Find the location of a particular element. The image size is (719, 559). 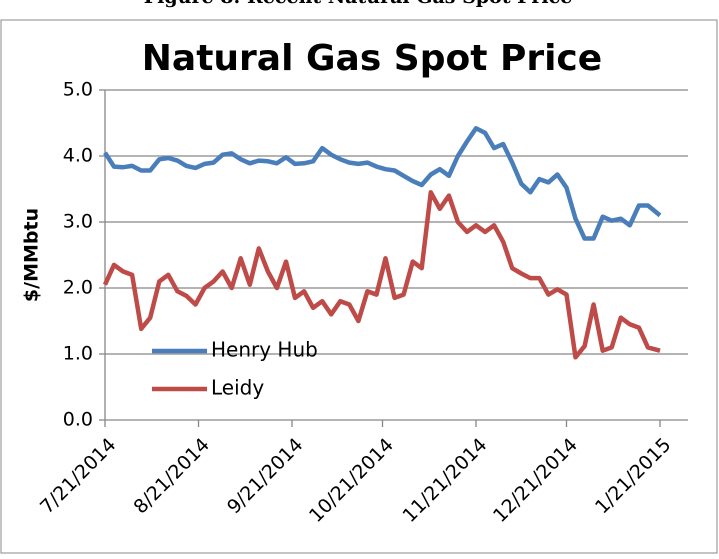

legend-label: Henry Hub is located at coordinates (264, 350).